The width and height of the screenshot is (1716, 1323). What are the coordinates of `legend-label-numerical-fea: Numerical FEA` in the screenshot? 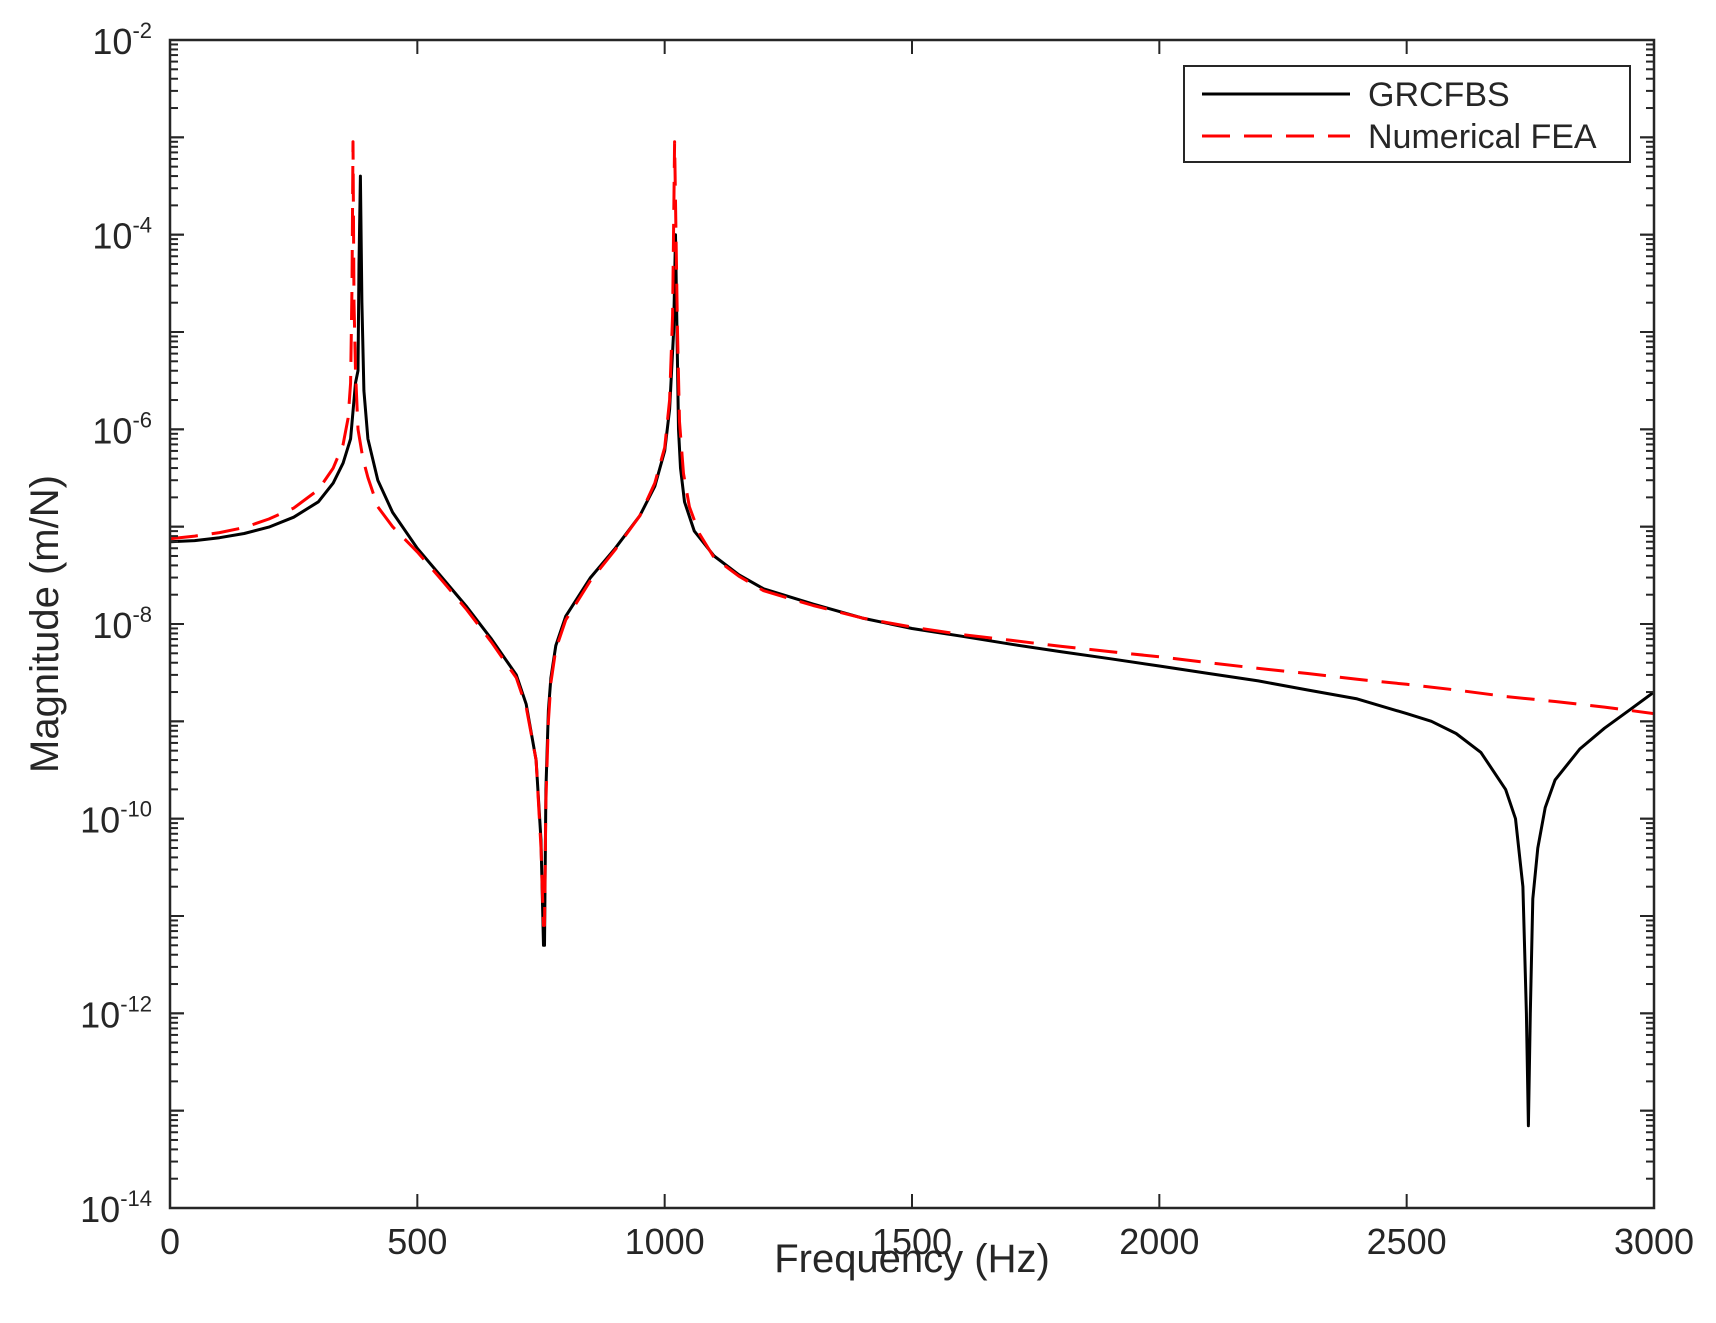 It's located at (1482, 137).